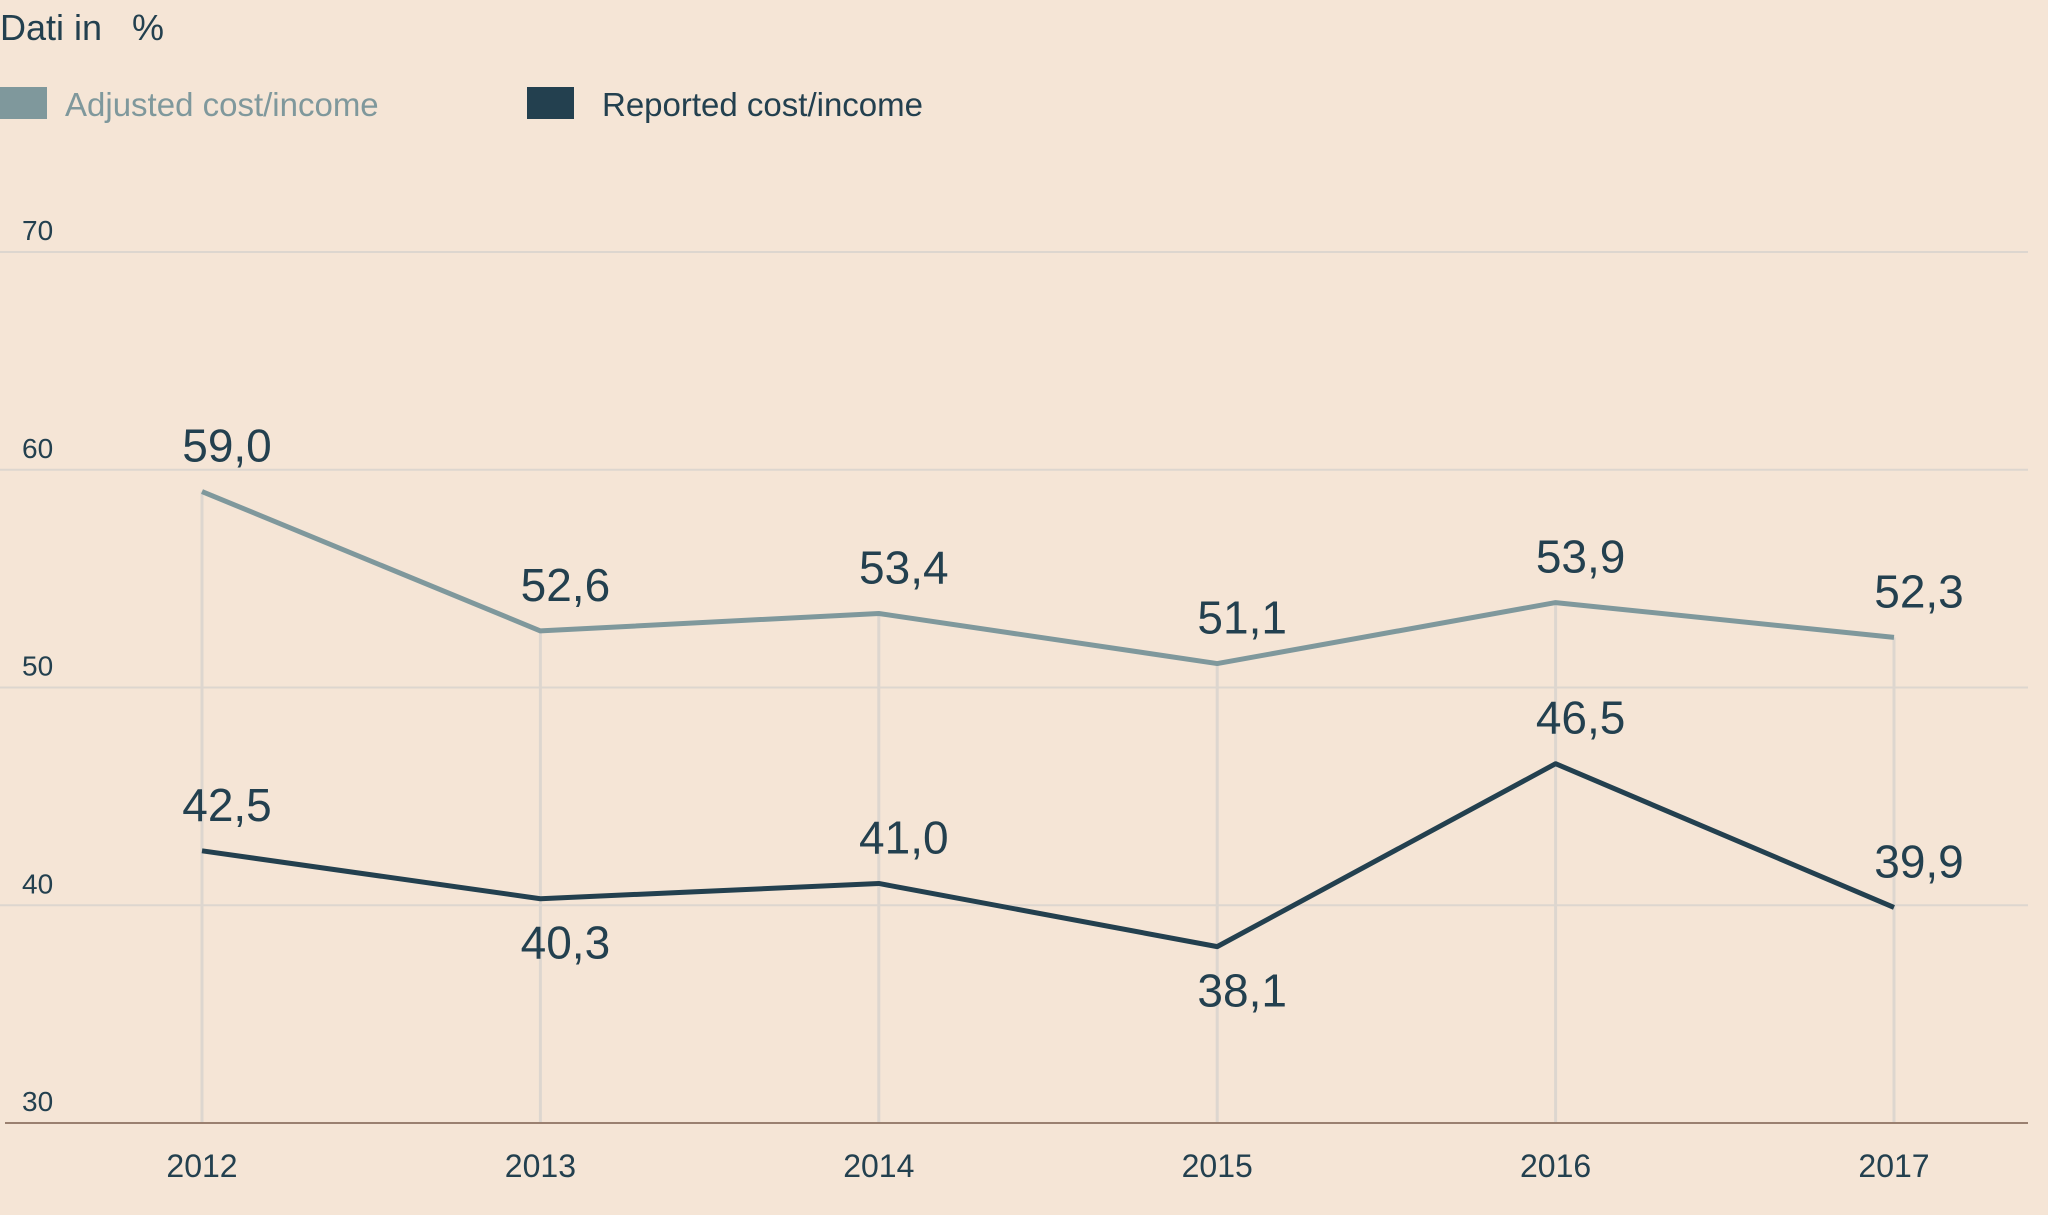 Image resolution: width=2048 pixels, height=1215 pixels. I want to click on series-line-reported, so click(1048, 855).